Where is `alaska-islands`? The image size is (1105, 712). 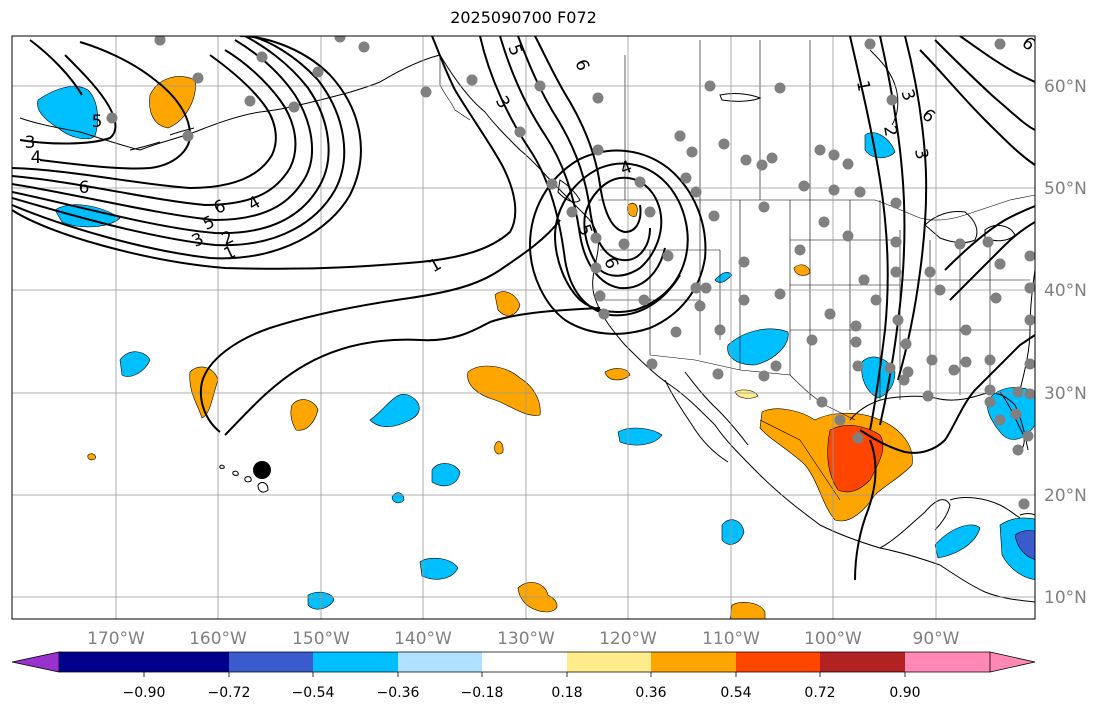
alaska-islands is located at coordinates (162, 139).